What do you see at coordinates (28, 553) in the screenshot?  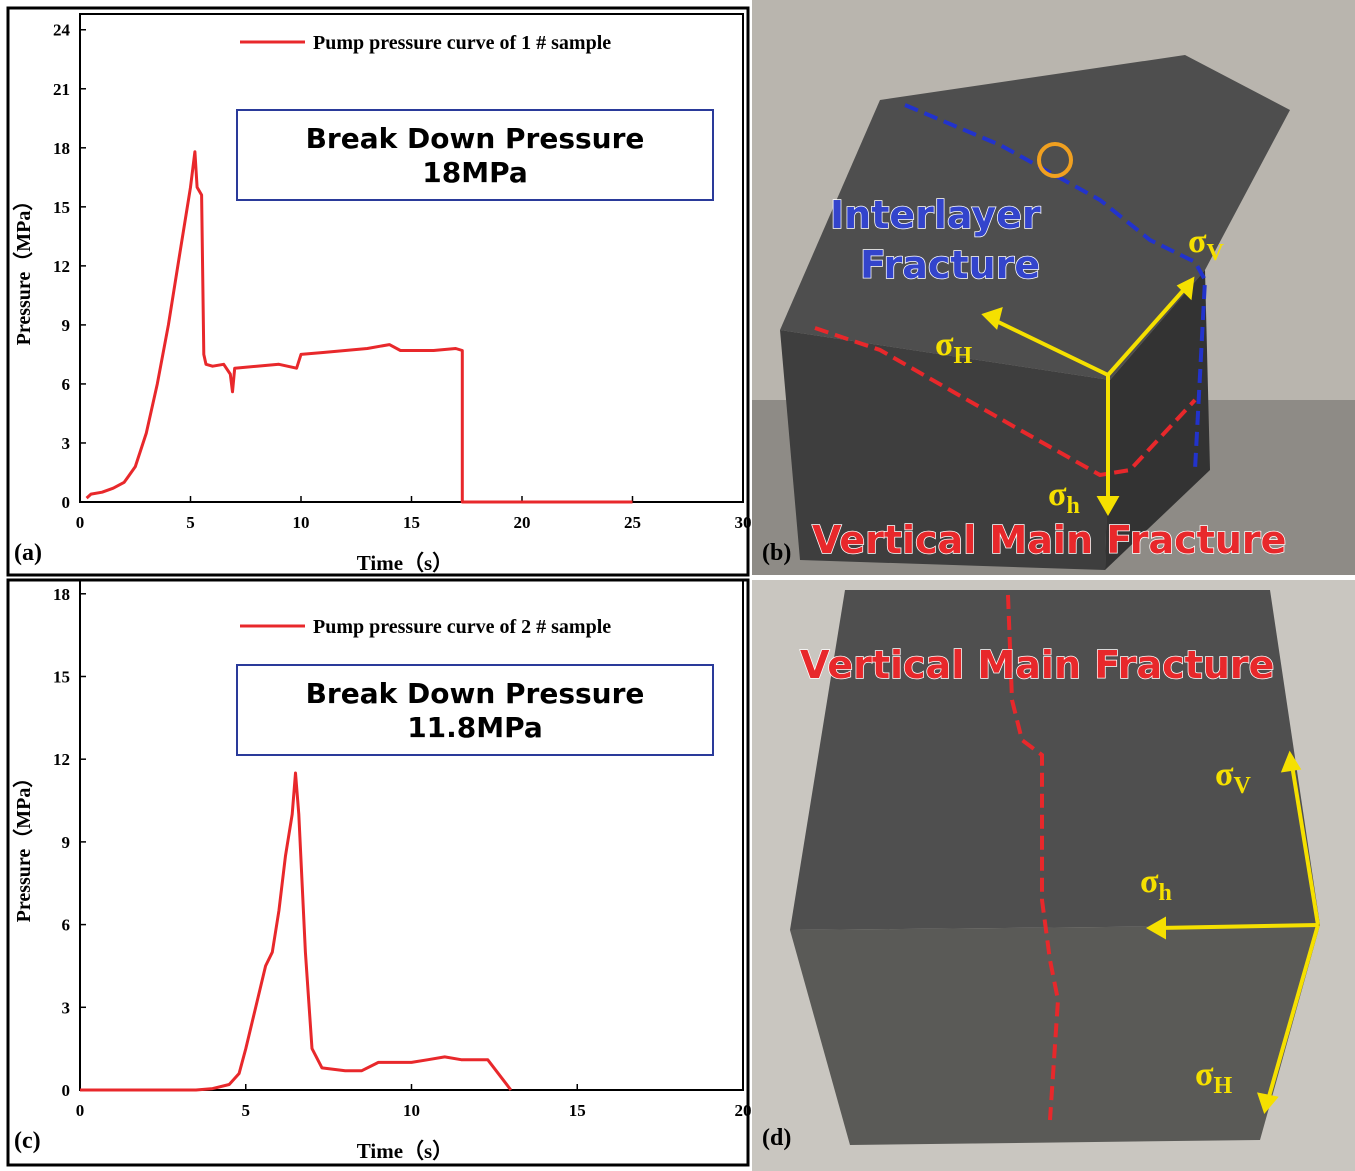 I see `panel-label: (a)` at bounding box center [28, 553].